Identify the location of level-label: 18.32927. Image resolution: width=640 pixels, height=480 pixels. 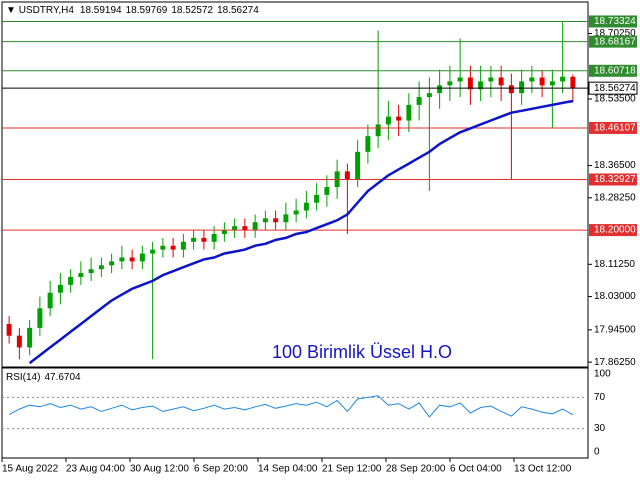
(615, 179).